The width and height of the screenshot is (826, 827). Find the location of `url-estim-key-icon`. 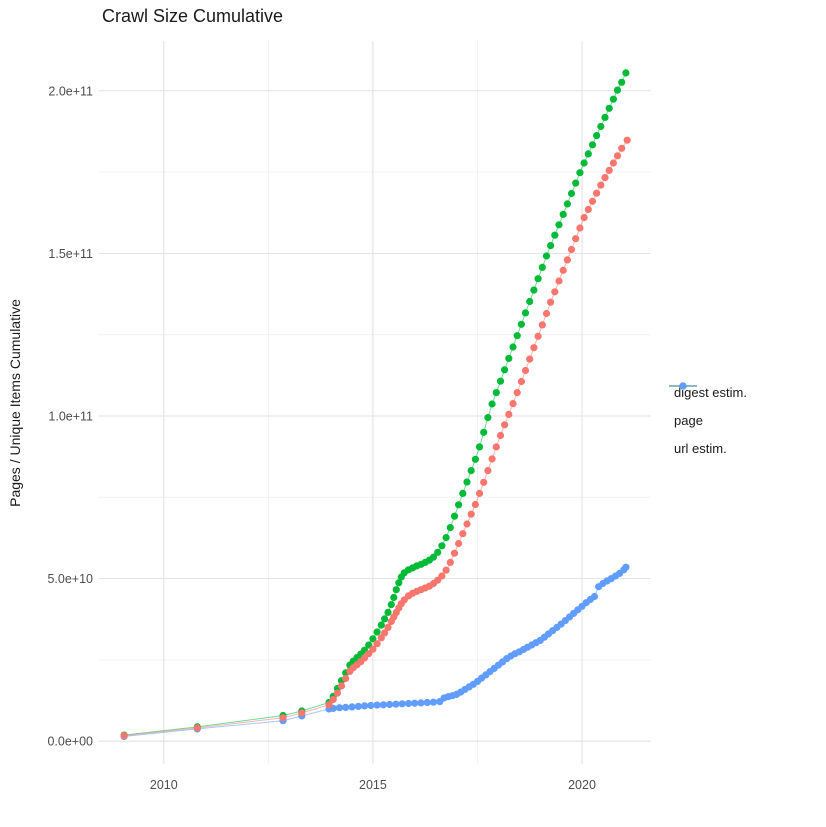

url-estim-key-icon is located at coordinates (683, 386).